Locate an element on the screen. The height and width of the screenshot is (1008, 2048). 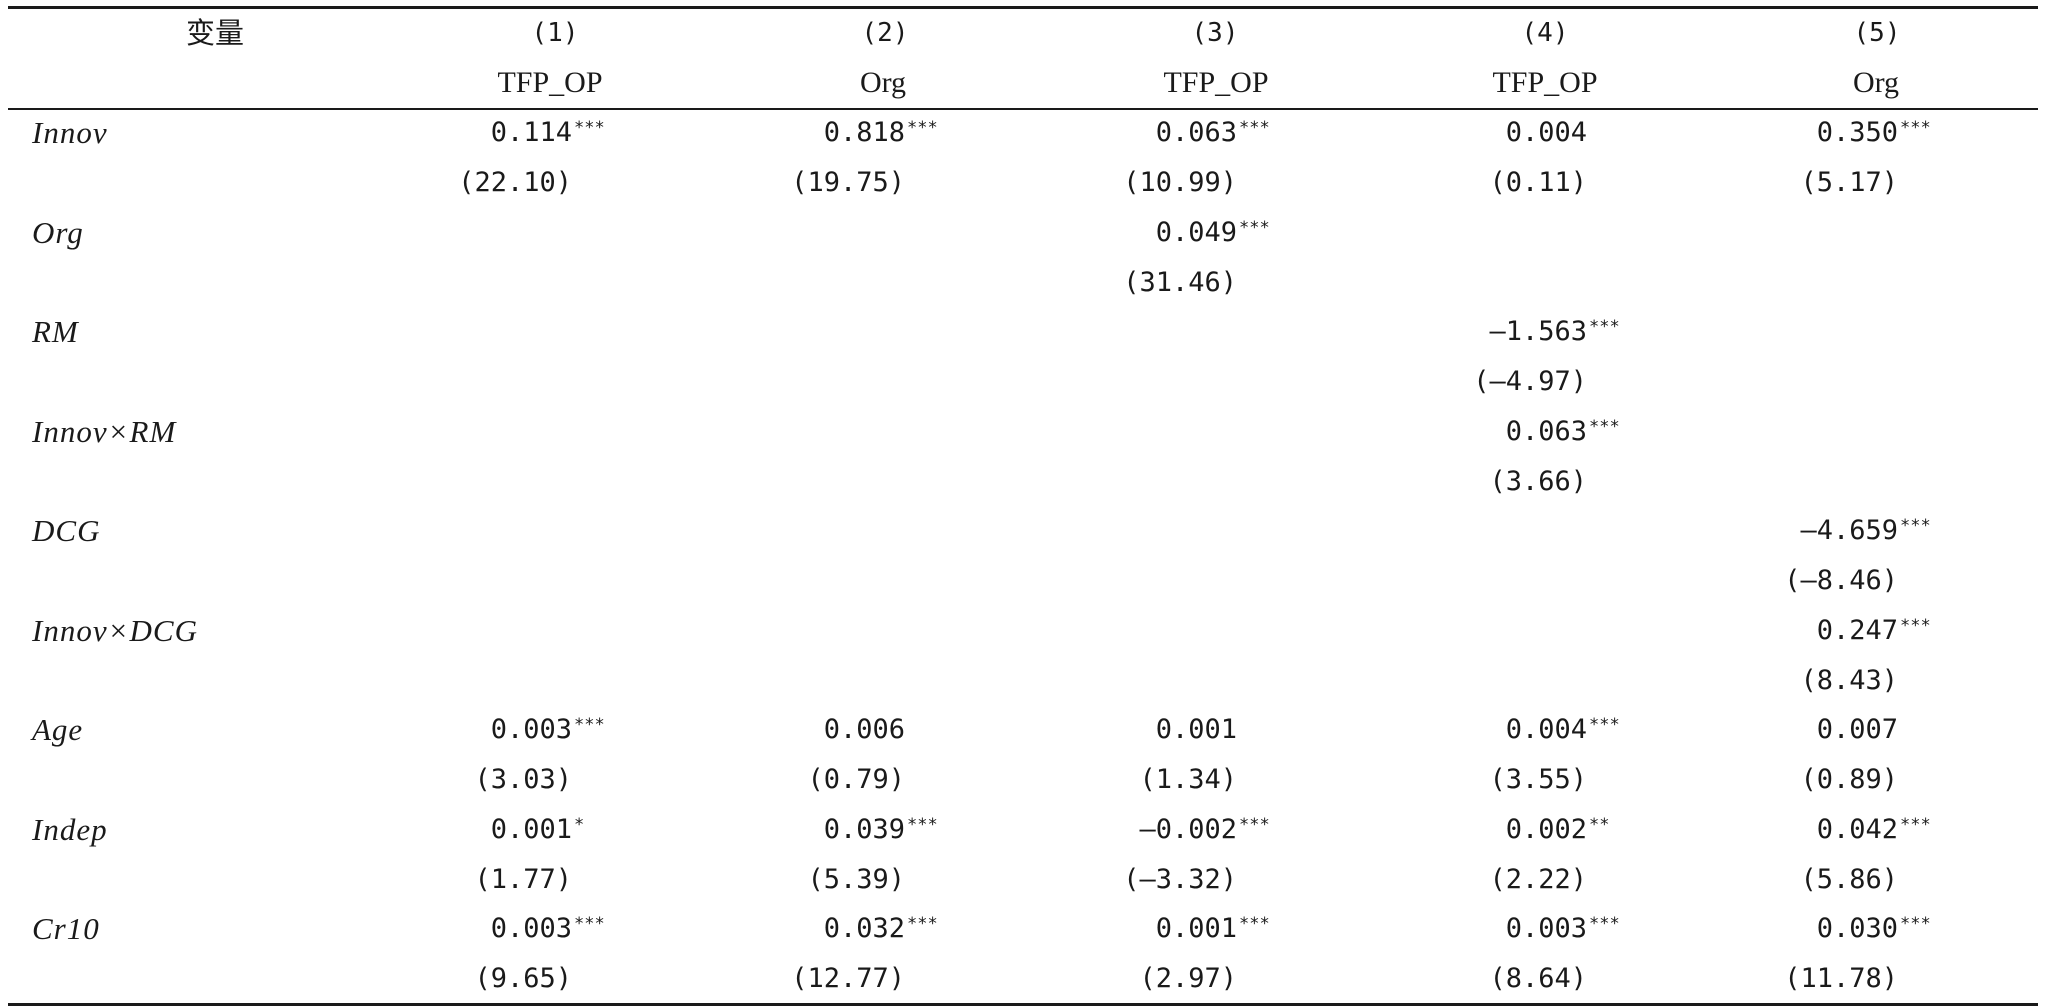
t-statistic: (0.89) is located at coordinates (1849, 779).